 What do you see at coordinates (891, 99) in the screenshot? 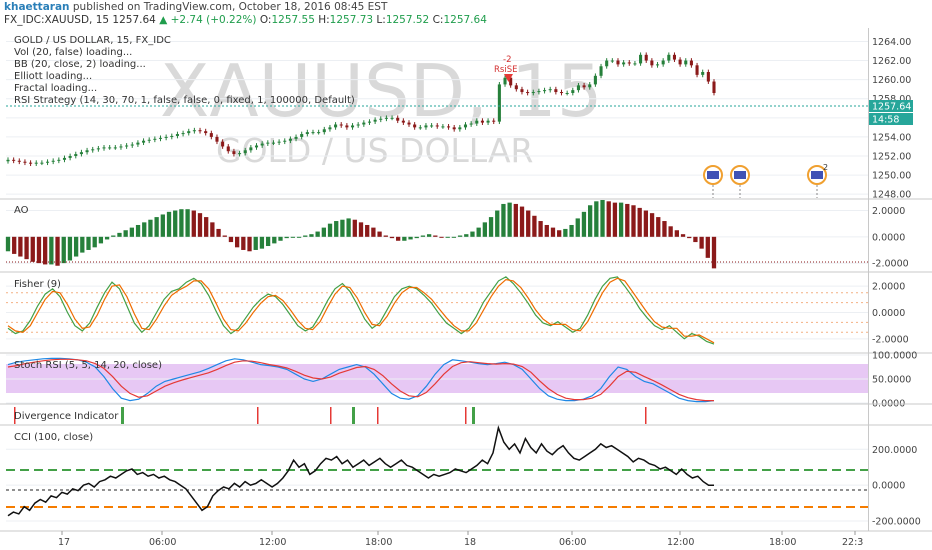
I see `y-tick-label: 1258.00` at bounding box center [891, 99].